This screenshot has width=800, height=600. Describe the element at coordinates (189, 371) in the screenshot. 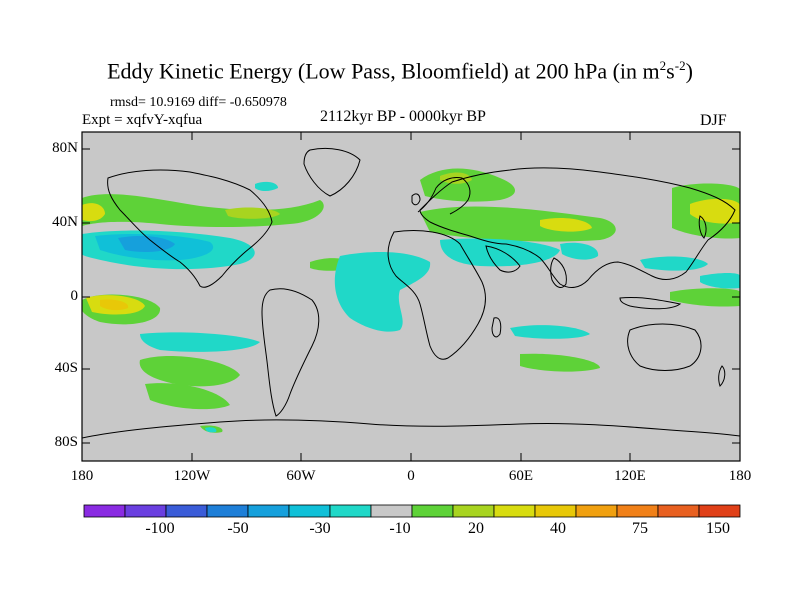

I see `contour-green-sp` at that location.